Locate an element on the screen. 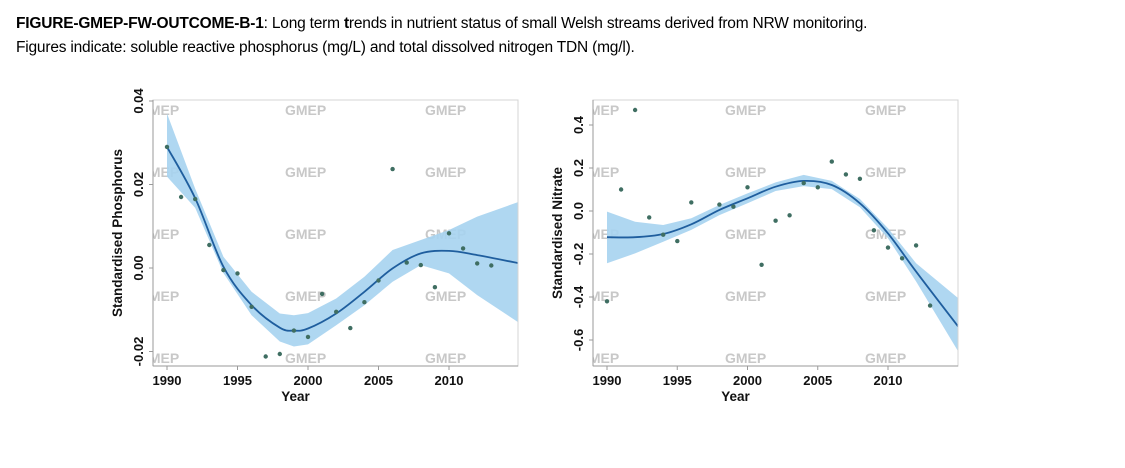 This screenshot has height=468, width=1125. y-tick-label: -0.02 is located at coordinates (138, 352).